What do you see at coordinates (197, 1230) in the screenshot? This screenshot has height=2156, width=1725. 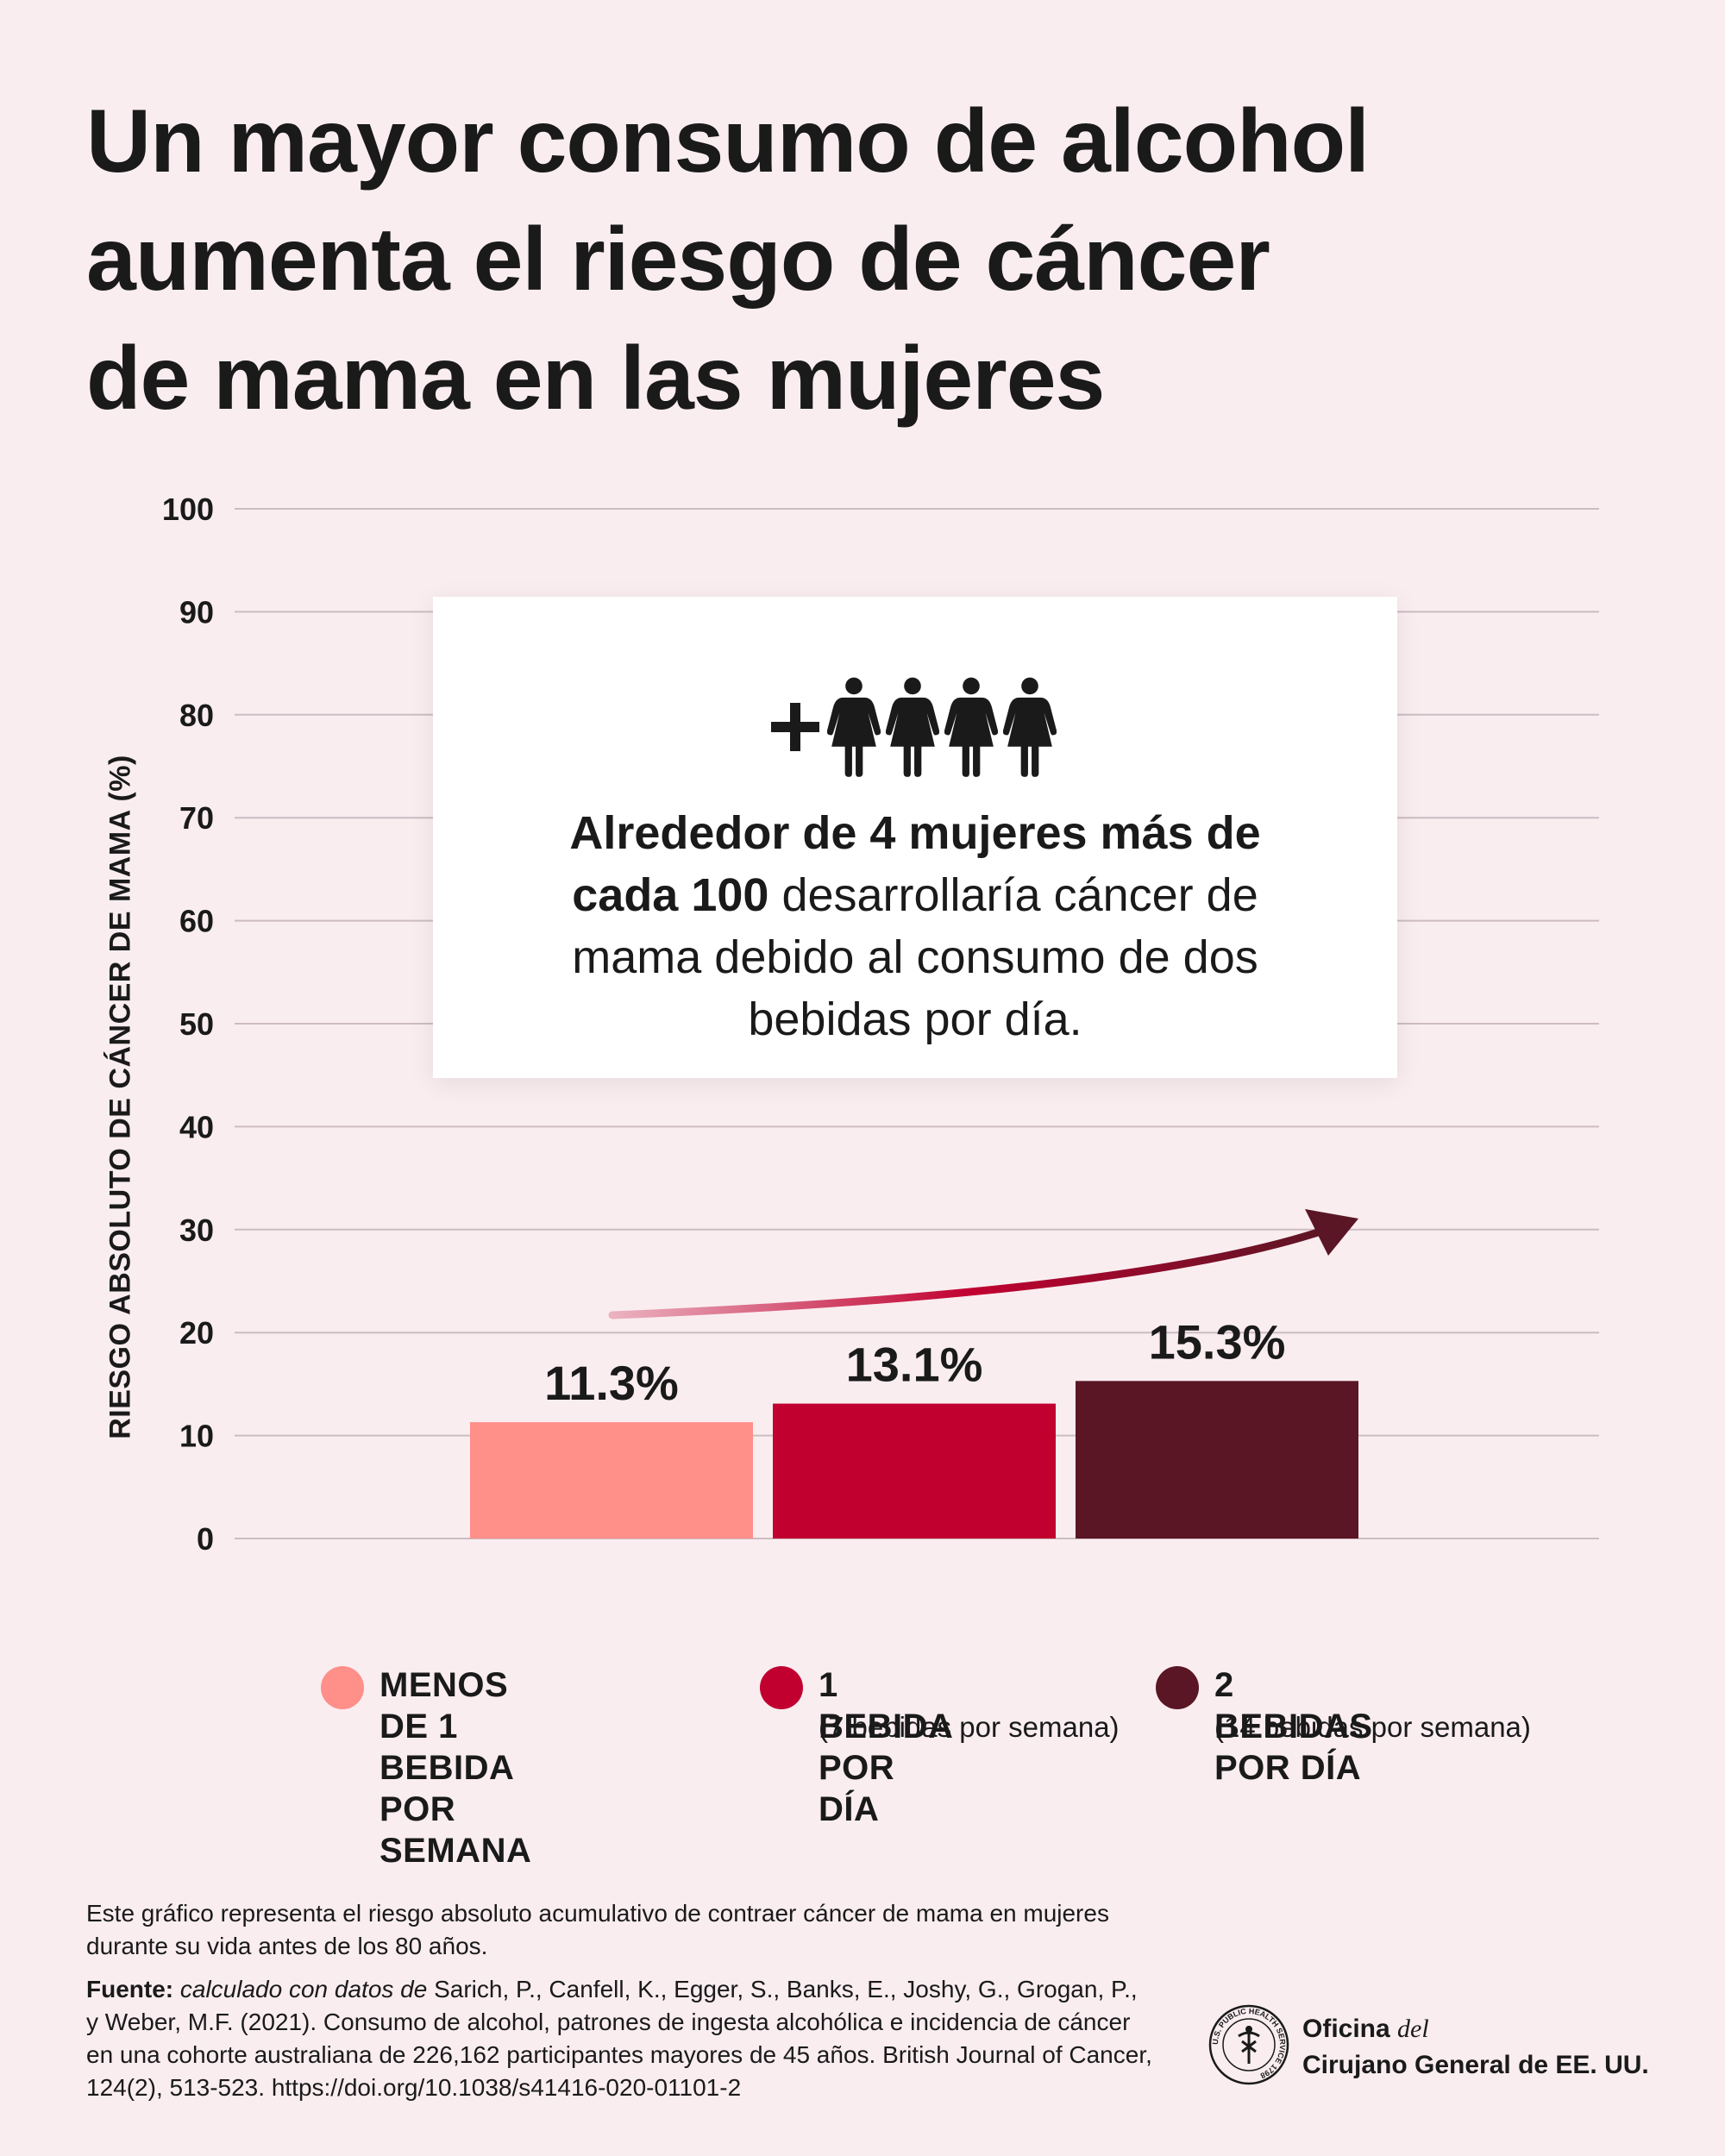 I see `y-tick-label: 30` at bounding box center [197, 1230].